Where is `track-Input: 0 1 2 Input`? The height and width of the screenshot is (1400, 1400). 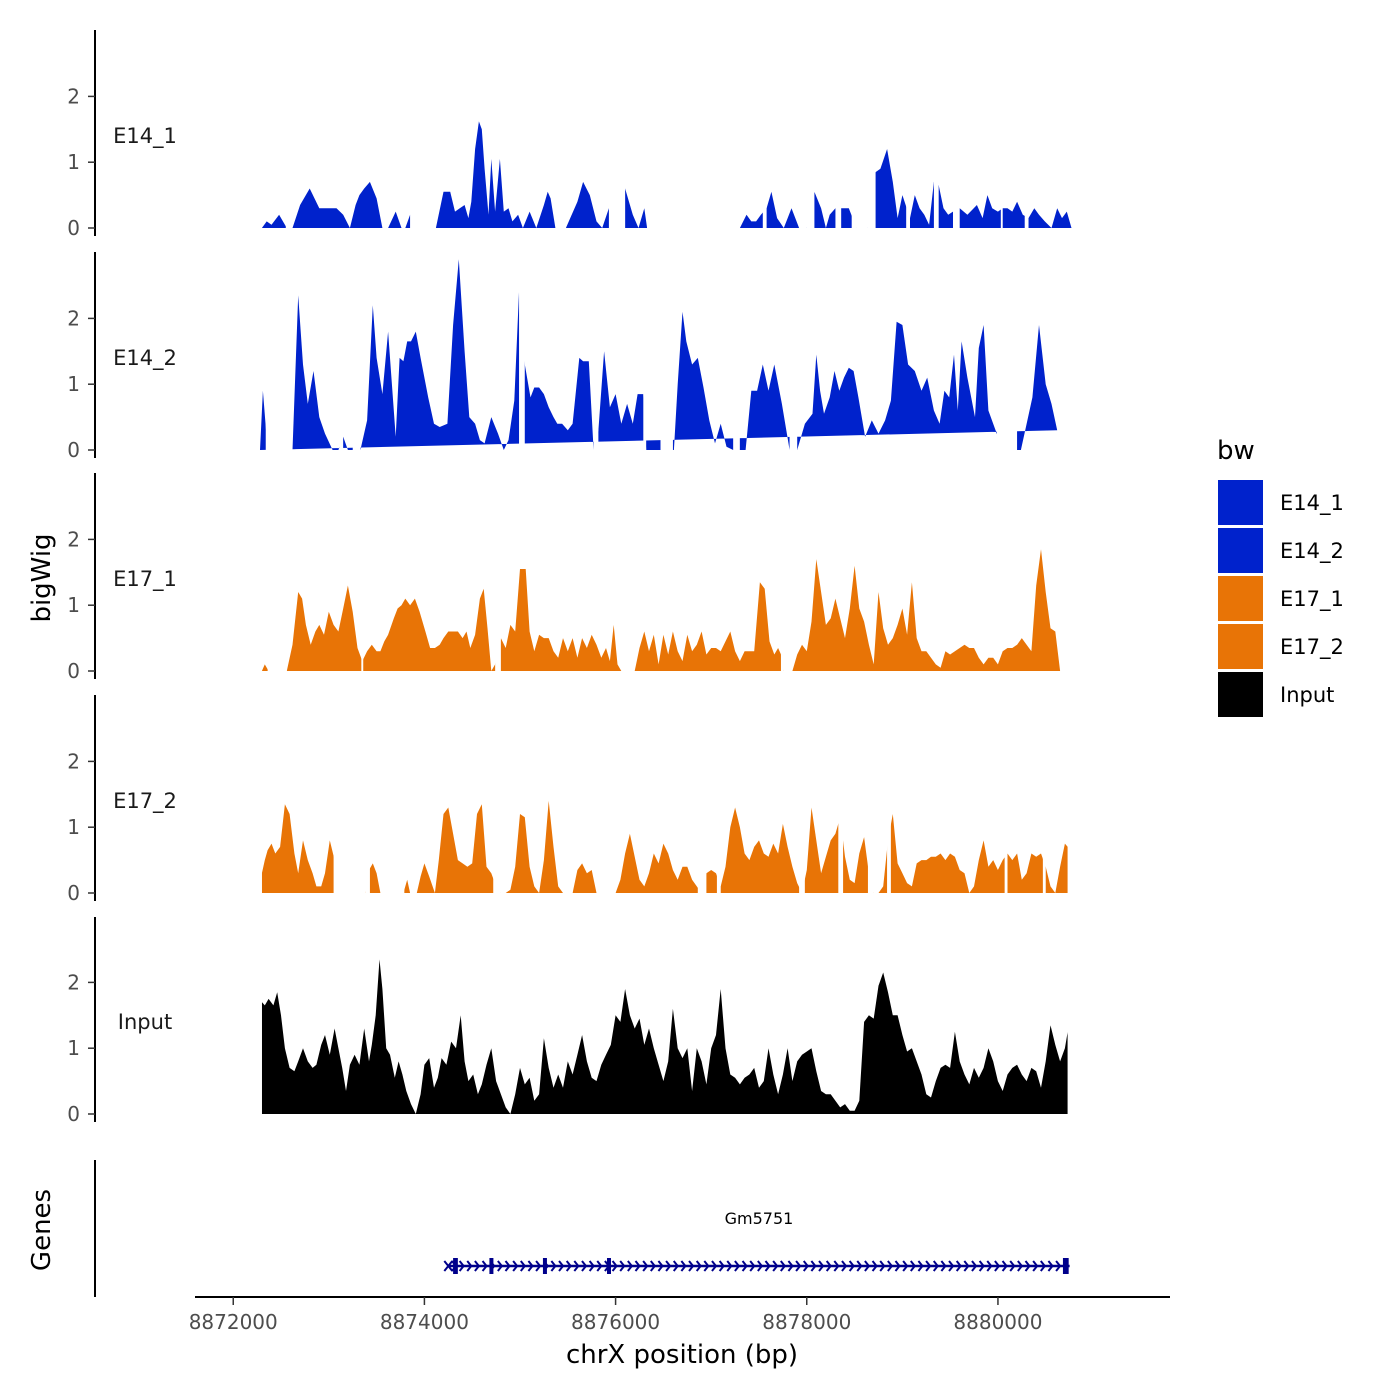
track-Input: 0 1 2 Input is located at coordinates (567, 1021).